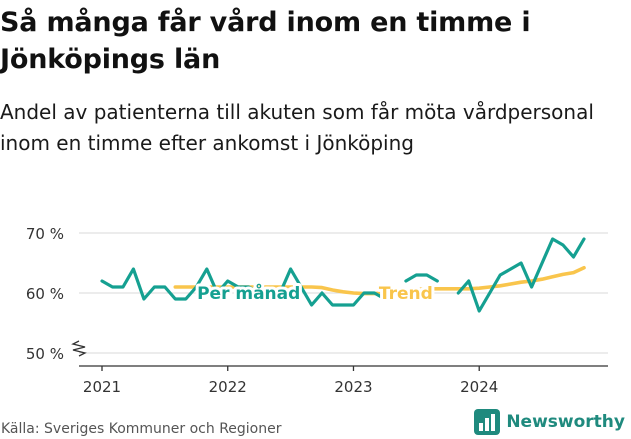  I want to click on x-tick-label: 2024, so click(479, 387).